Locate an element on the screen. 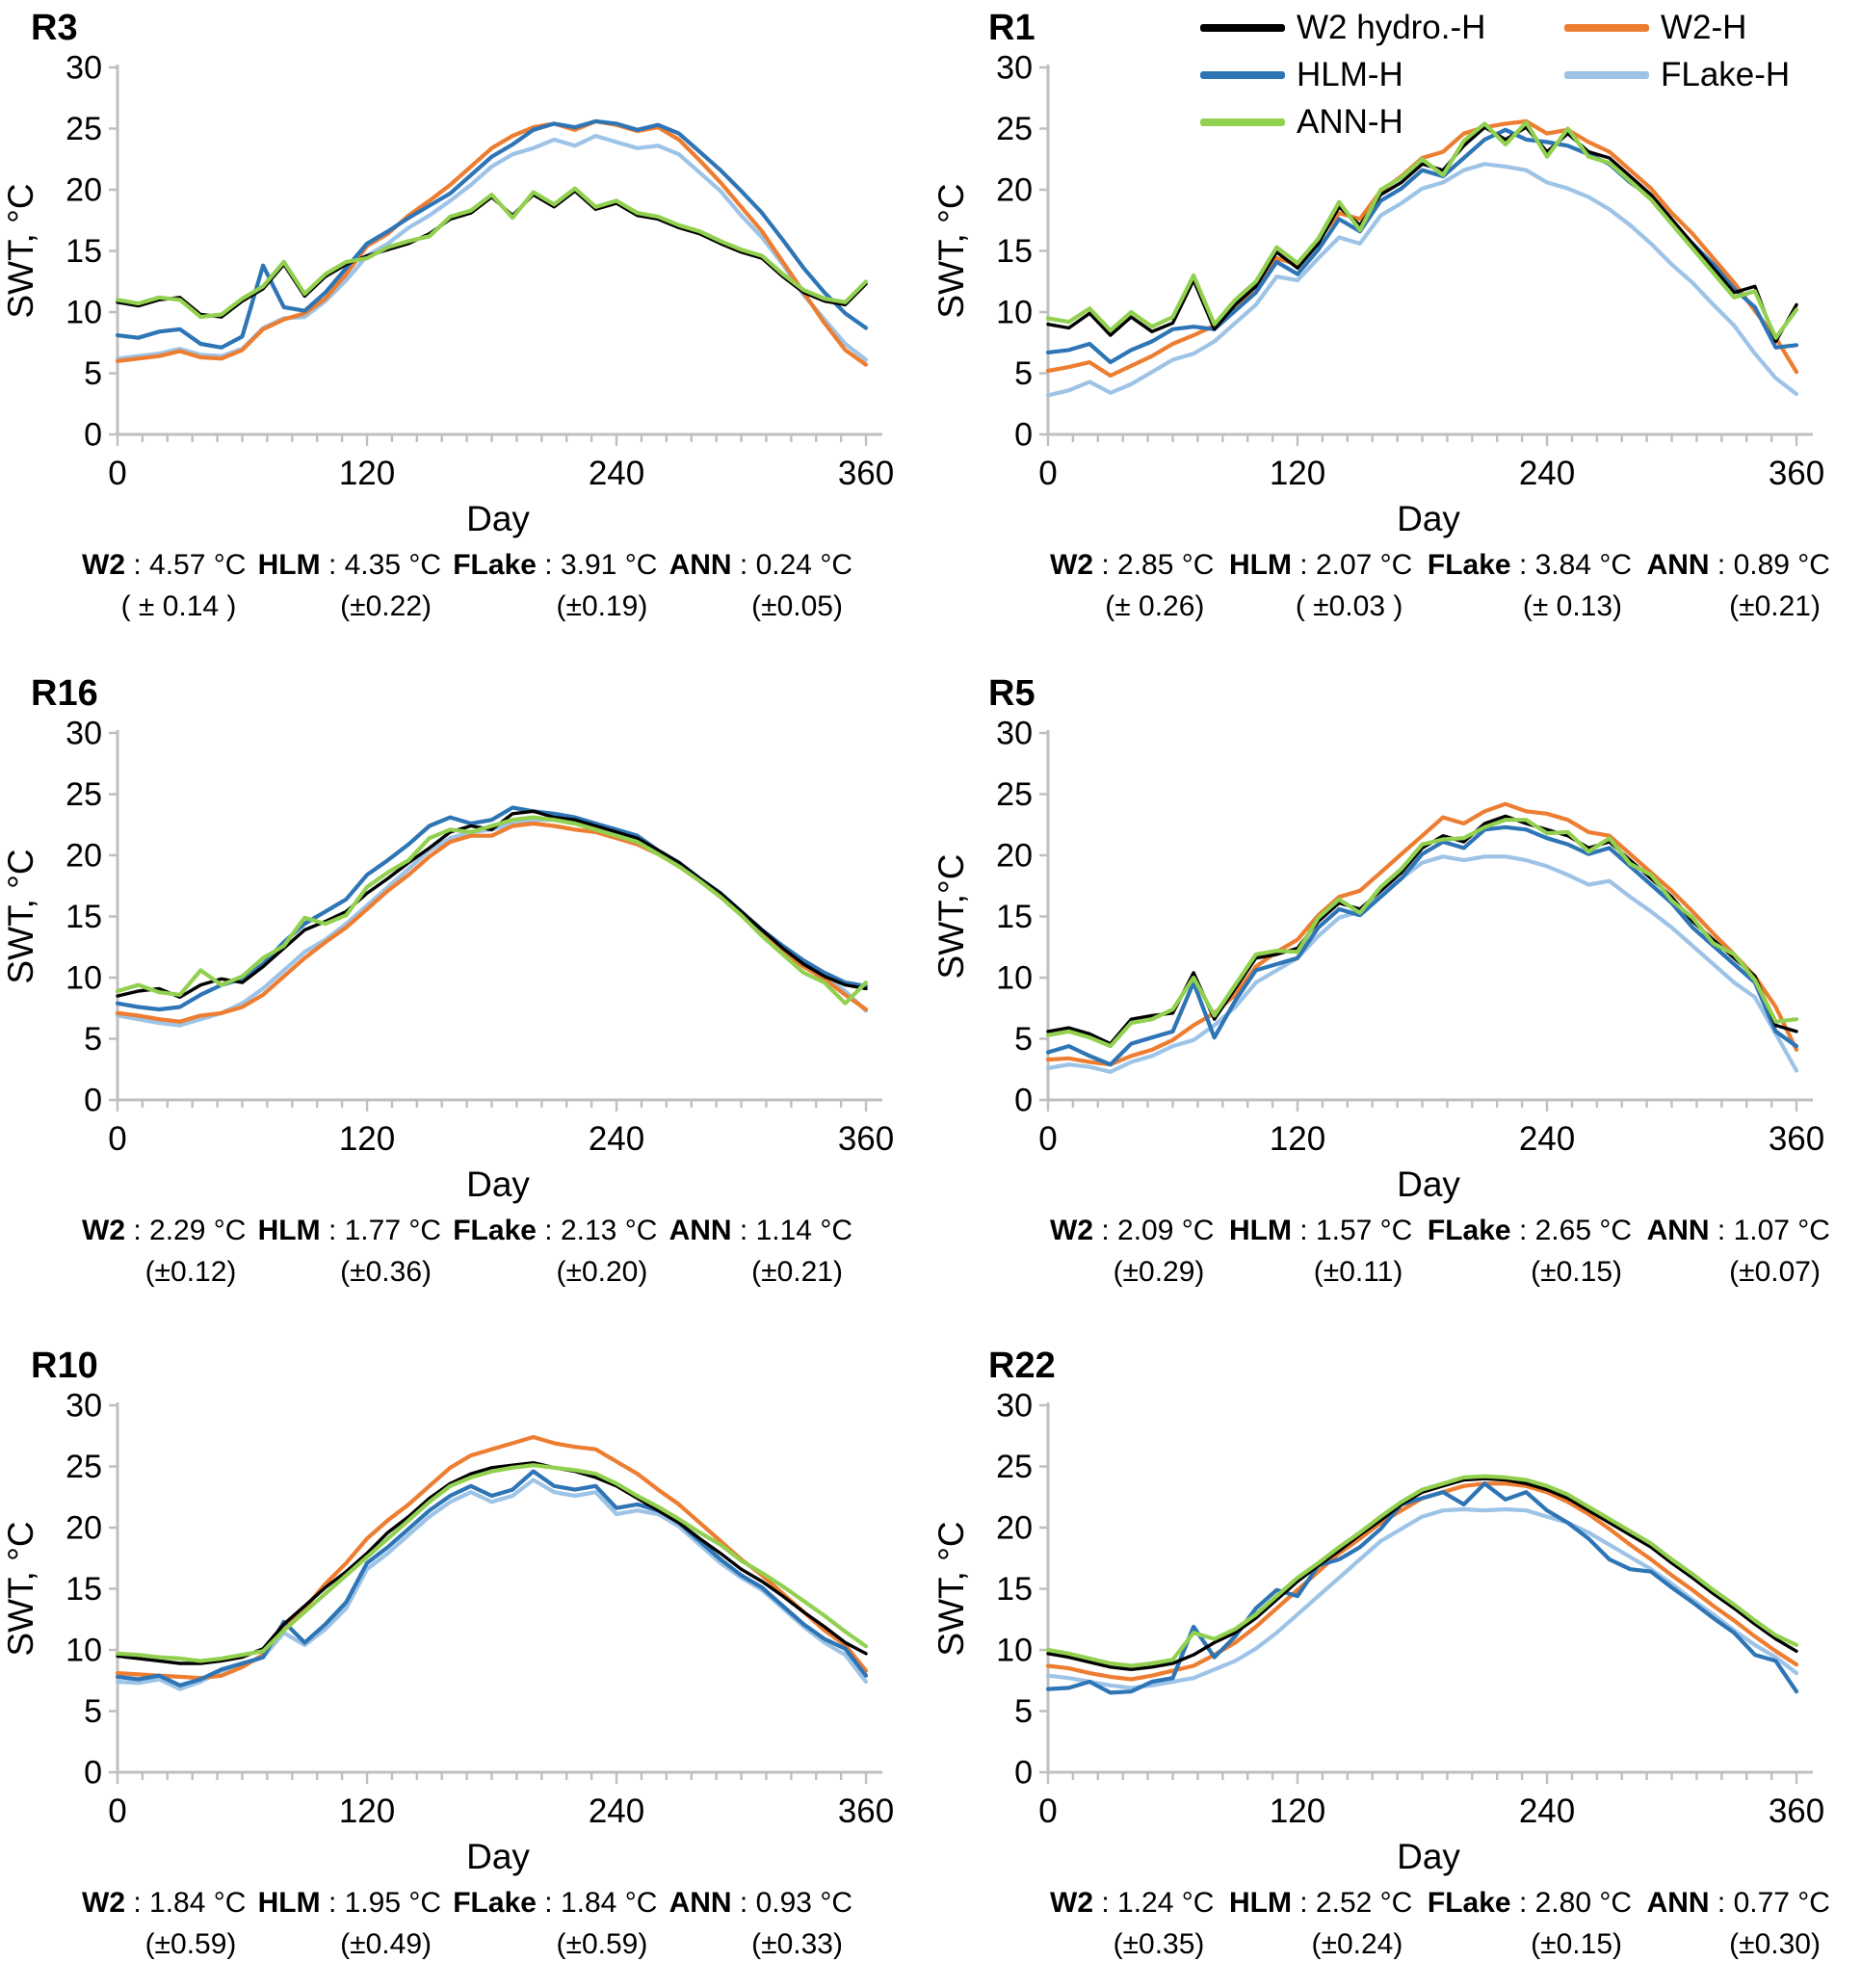  stat-item: HLM : 1.57 °C (±0.11) is located at coordinates (1320, 1252).